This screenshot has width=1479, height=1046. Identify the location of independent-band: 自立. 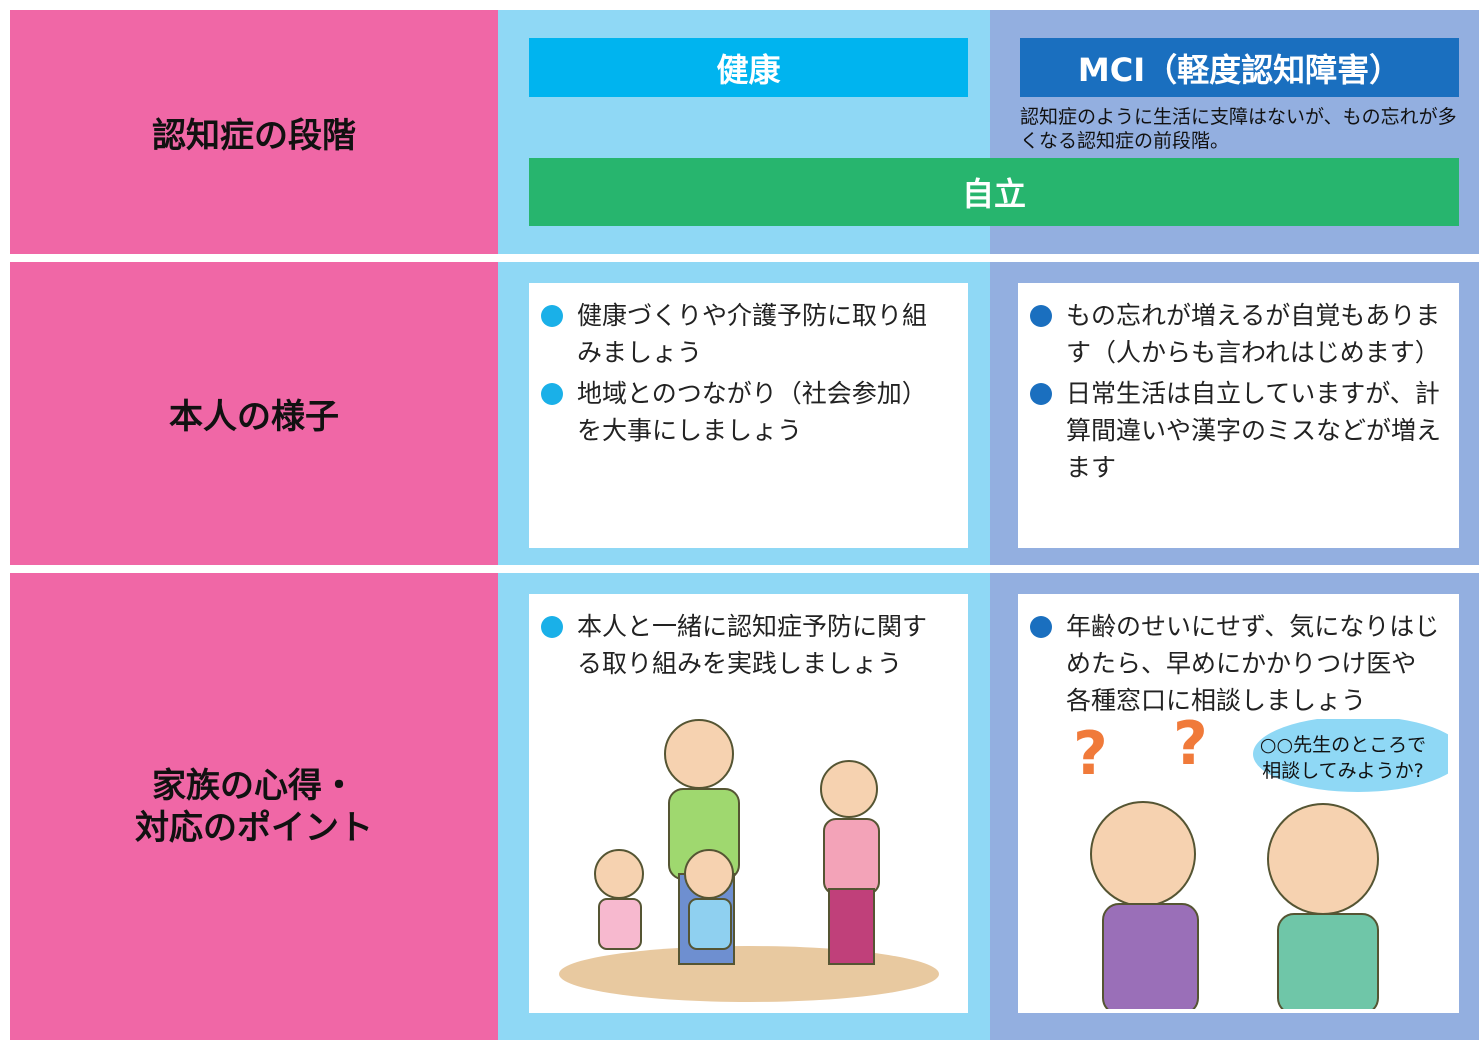
(994, 192).